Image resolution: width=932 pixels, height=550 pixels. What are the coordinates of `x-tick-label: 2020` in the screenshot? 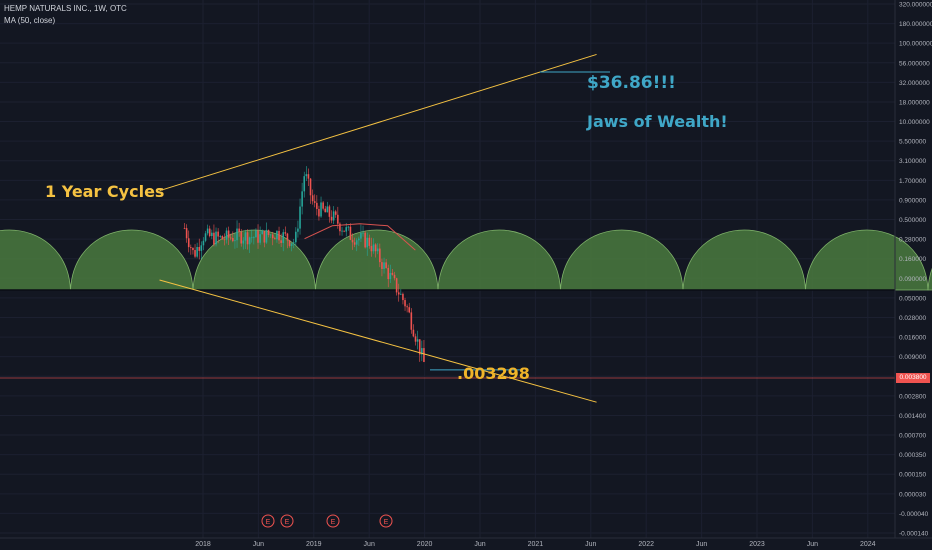 It's located at (425, 544).